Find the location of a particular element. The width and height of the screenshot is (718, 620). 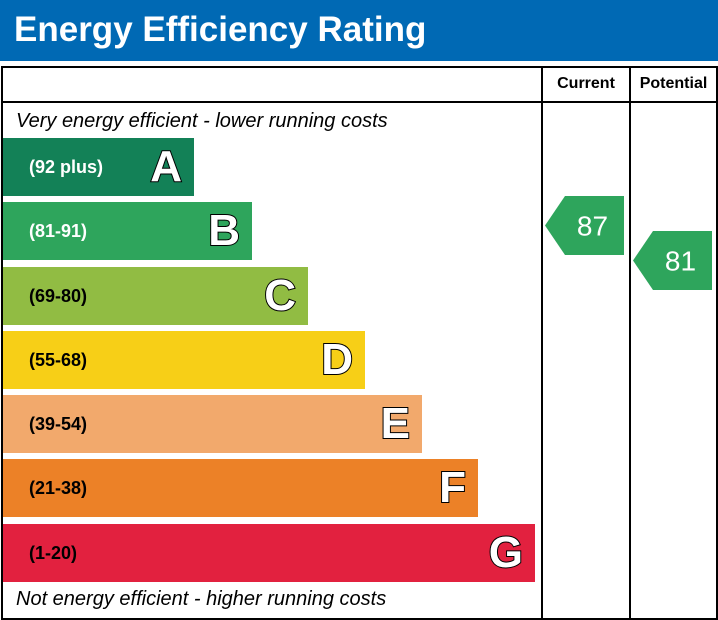

band-d: (55-68) D is located at coordinates (184, 360).